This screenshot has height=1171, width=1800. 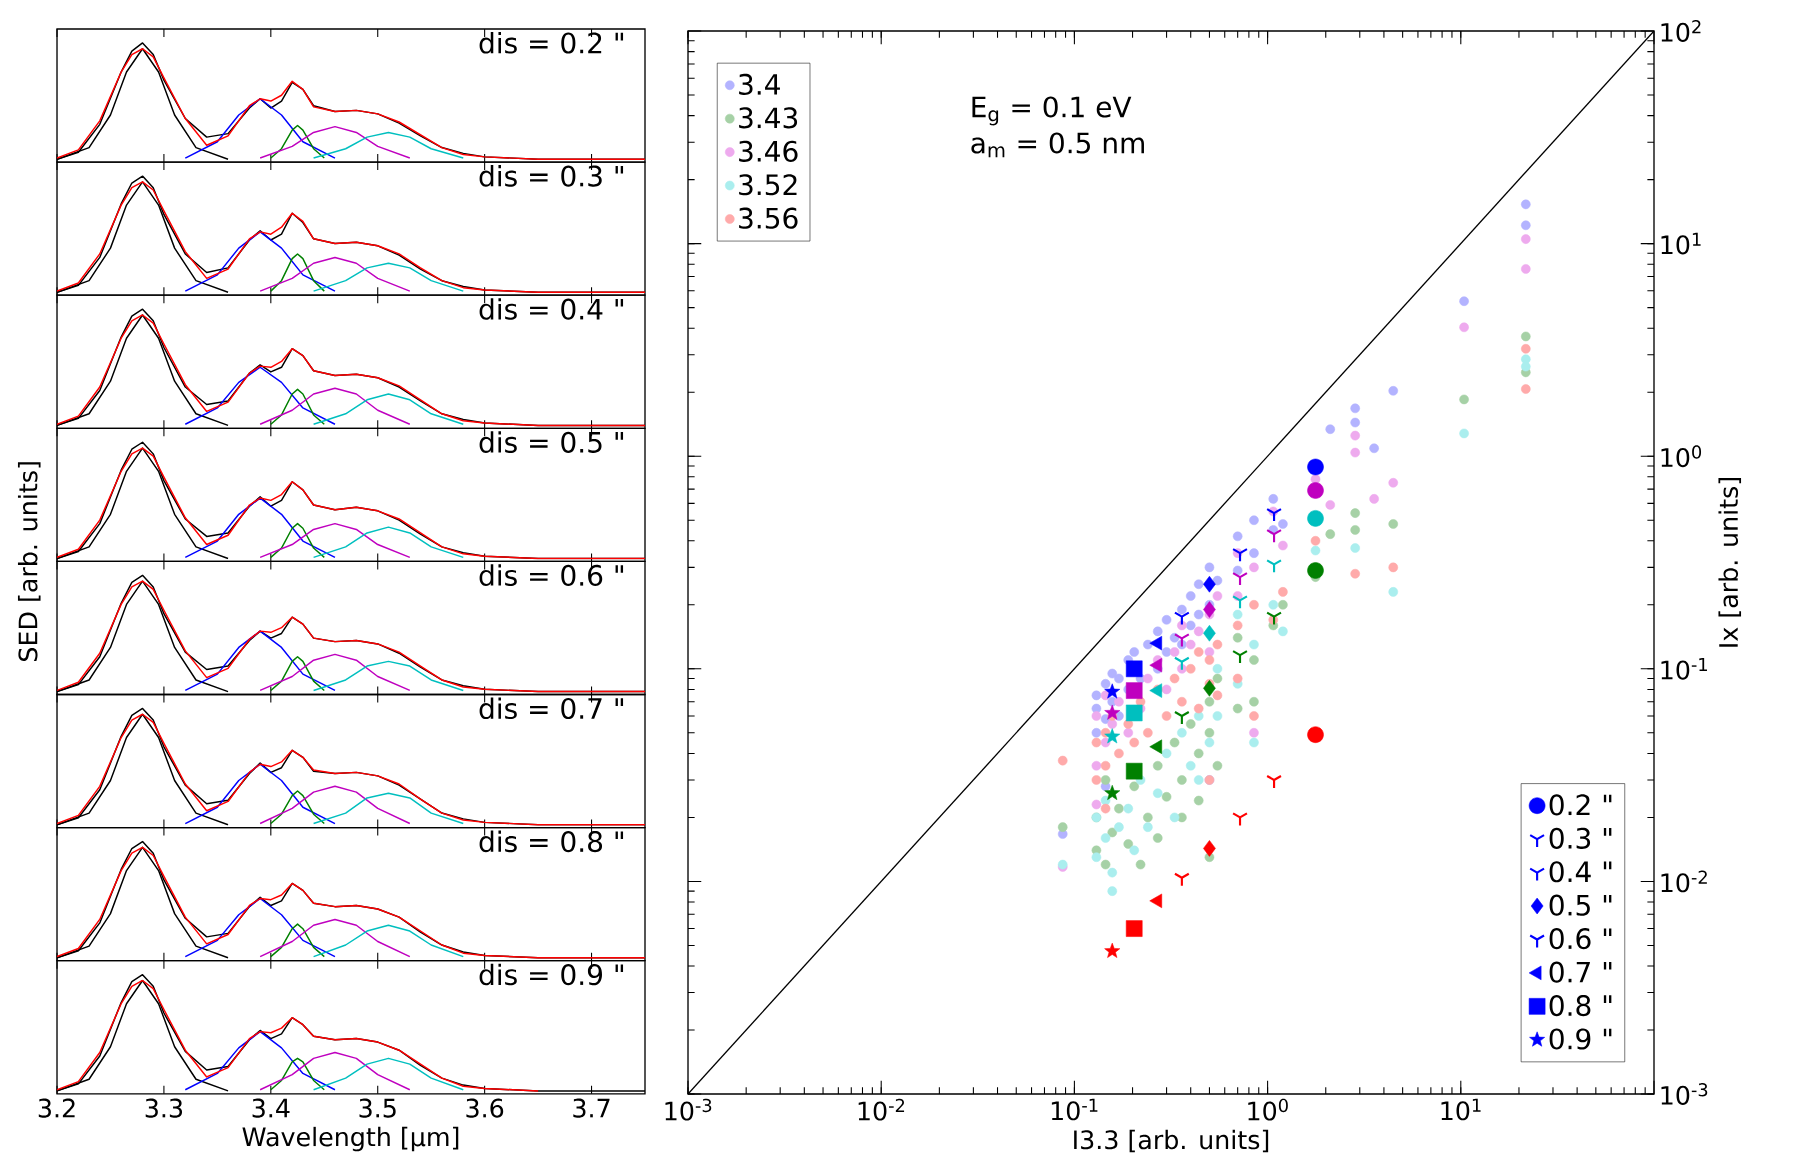 What do you see at coordinates (1681, 31) in the screenshot?
I see `y-tick-label: 10$^{2}$` at bounding box center [1681, 31].